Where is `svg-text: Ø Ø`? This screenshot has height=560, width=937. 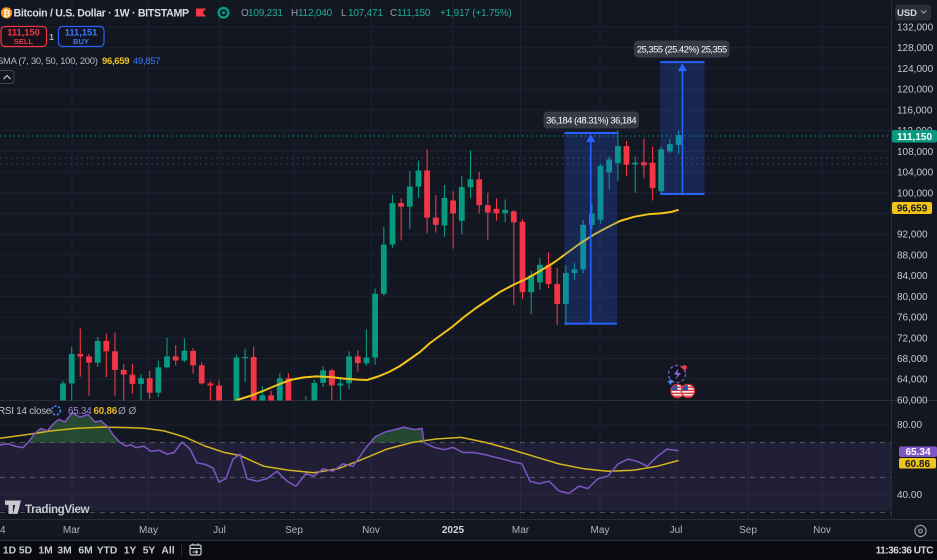 svg-text: Ø Ø is located at coordinates (127, 411).